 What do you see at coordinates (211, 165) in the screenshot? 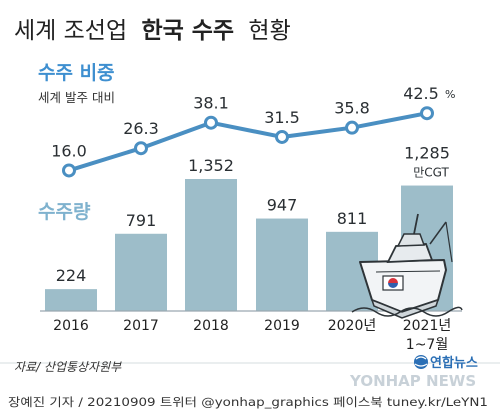
I see `bar-value-label: 1,352` at bounding box center [211, 165].